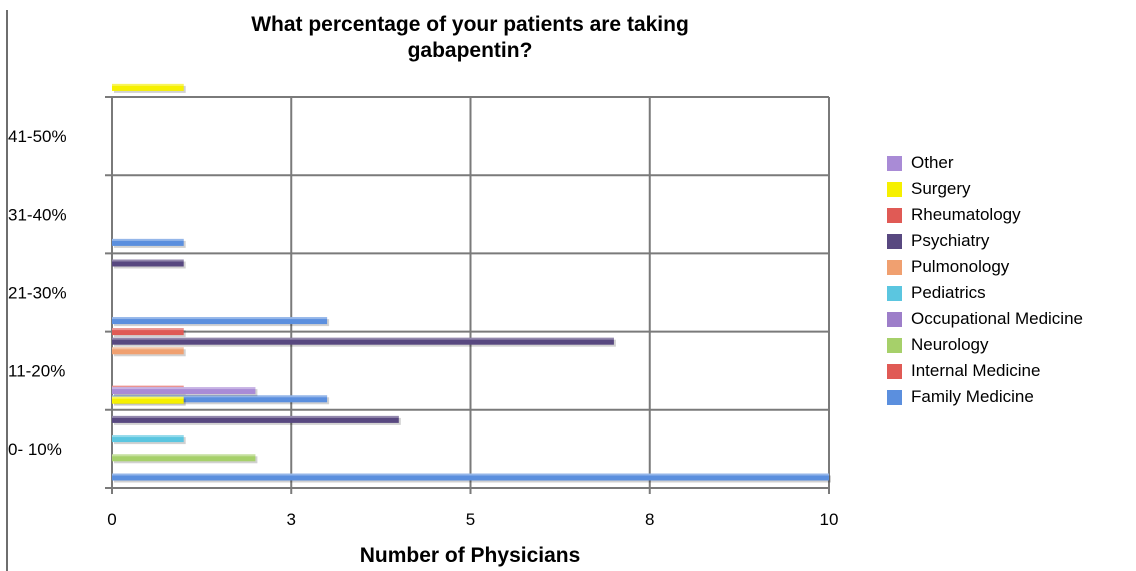 The width and height of the screenshot is (1136, 571). What do you see at coordinates (35, 449) in the screenshot?
I see `y-category-label: 0- 10%` at bounding box center [35, 449].